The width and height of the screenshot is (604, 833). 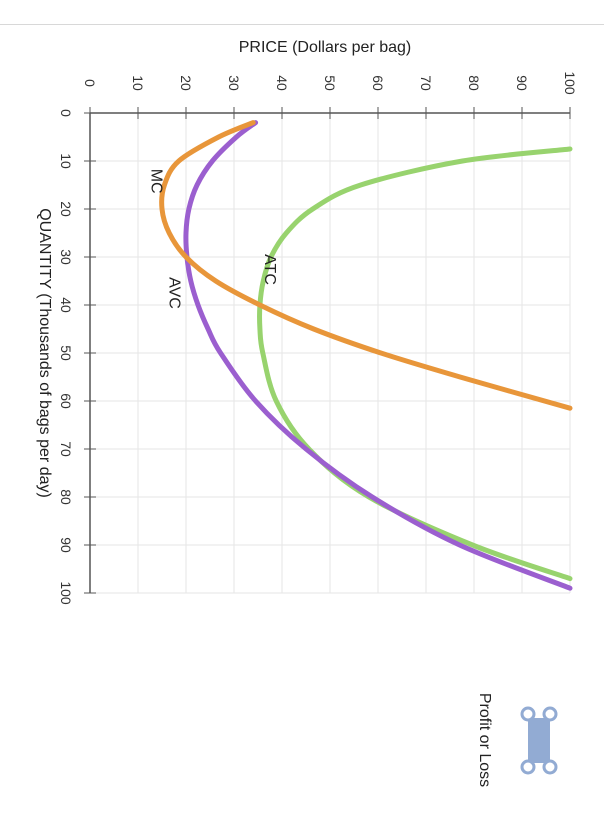 What do you see at coordinates (570, 83) in the screenshot?
I see `price-tick-label: 100` at bounding box center [570, 83].